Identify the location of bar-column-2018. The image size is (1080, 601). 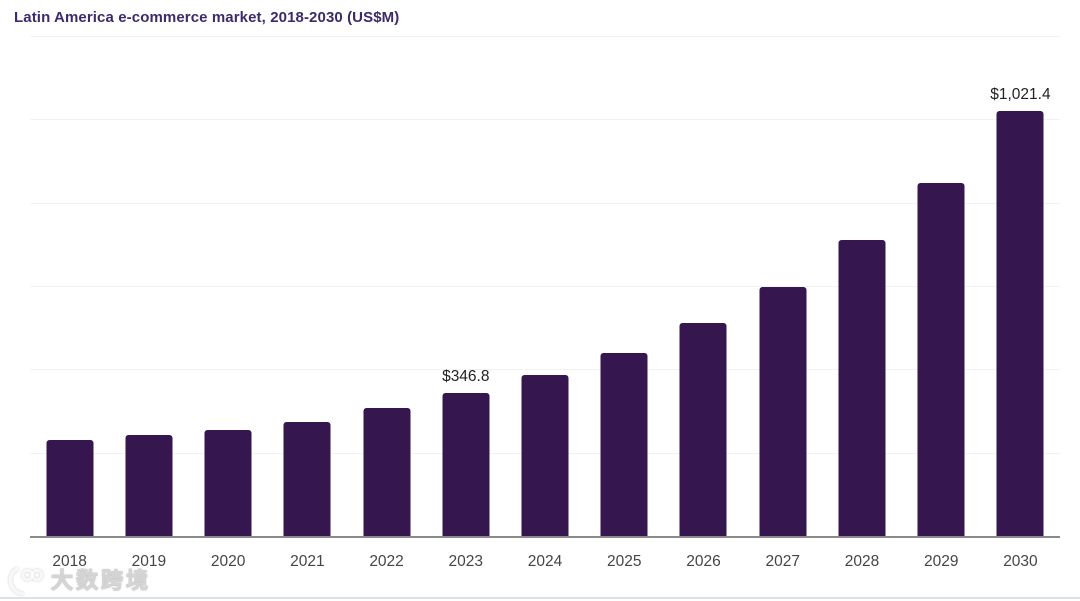
(69, 287).